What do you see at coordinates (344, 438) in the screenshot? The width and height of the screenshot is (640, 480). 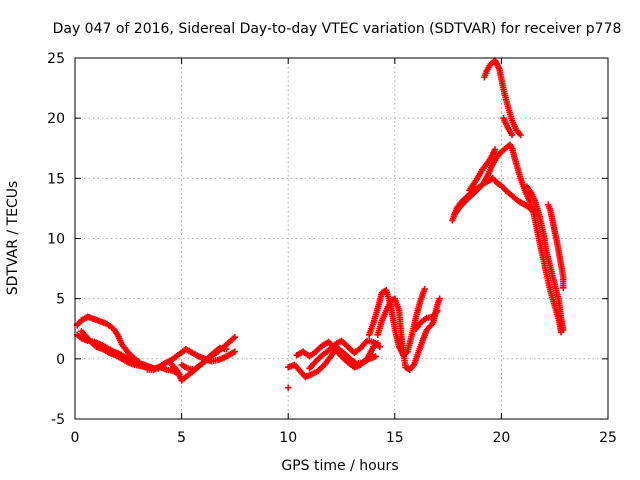 I see `x-tick-labels: 0 5 10 15 20 25` at bounding box center [344, 438].